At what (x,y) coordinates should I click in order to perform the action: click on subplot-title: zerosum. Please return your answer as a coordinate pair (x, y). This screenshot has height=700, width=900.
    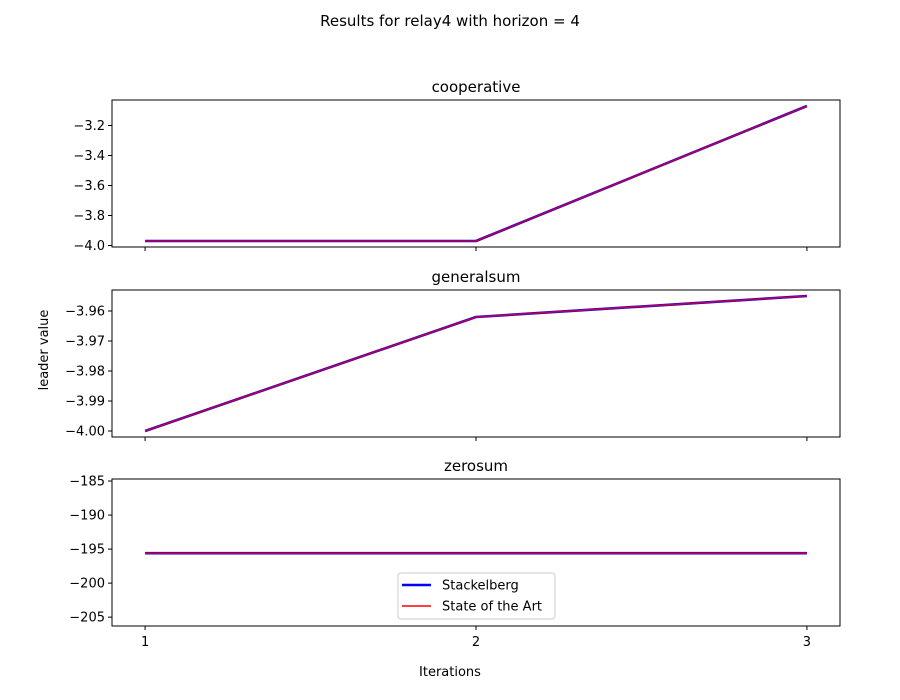
    Looking at the image, I should click on (476, 466).